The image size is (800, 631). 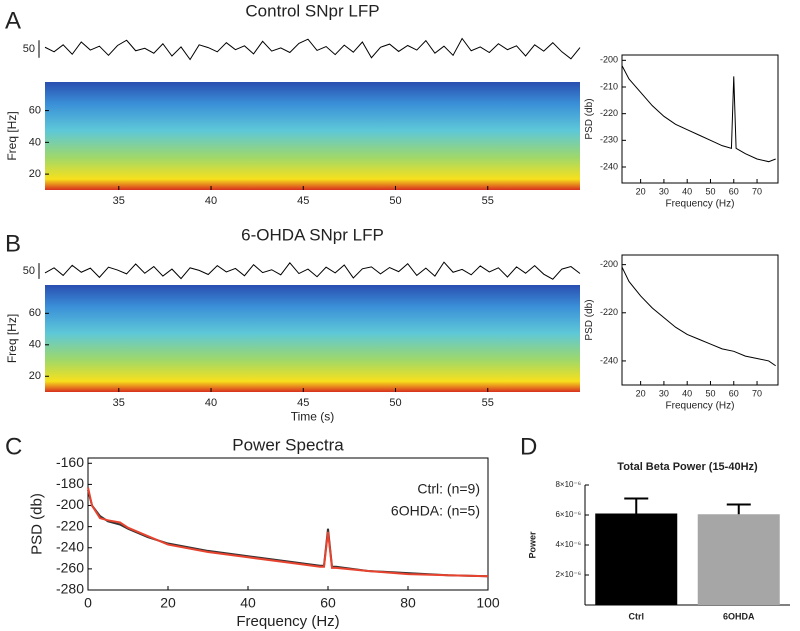 I want to click on y-tick-label: -230, so click(x=609, y=140).